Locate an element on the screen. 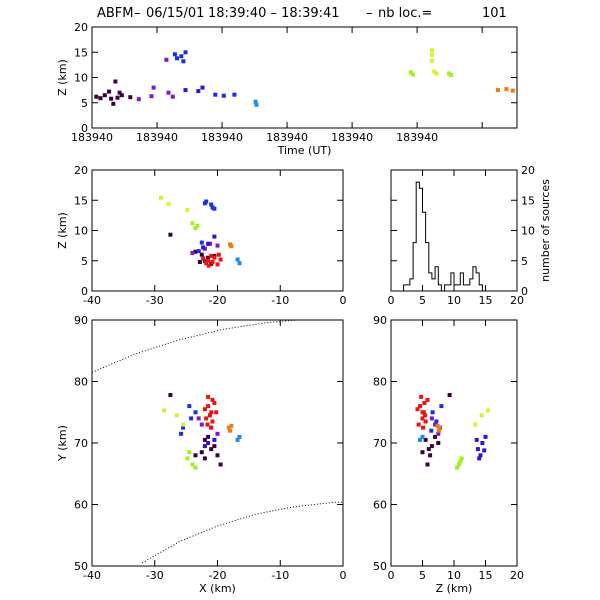 Image resolution: width=600 pixels, height=600 pixels. x-tick-label: 15 is located at coordinates (486, 300).